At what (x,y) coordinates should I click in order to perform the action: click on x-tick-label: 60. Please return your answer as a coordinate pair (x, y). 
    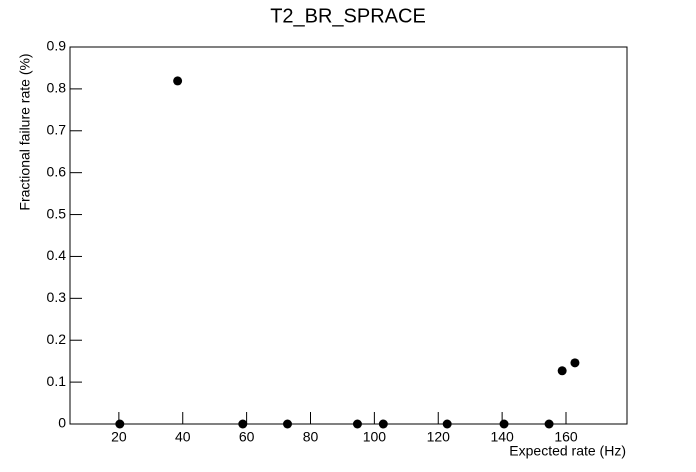
    Looking at the image, I should click on (247, 437).